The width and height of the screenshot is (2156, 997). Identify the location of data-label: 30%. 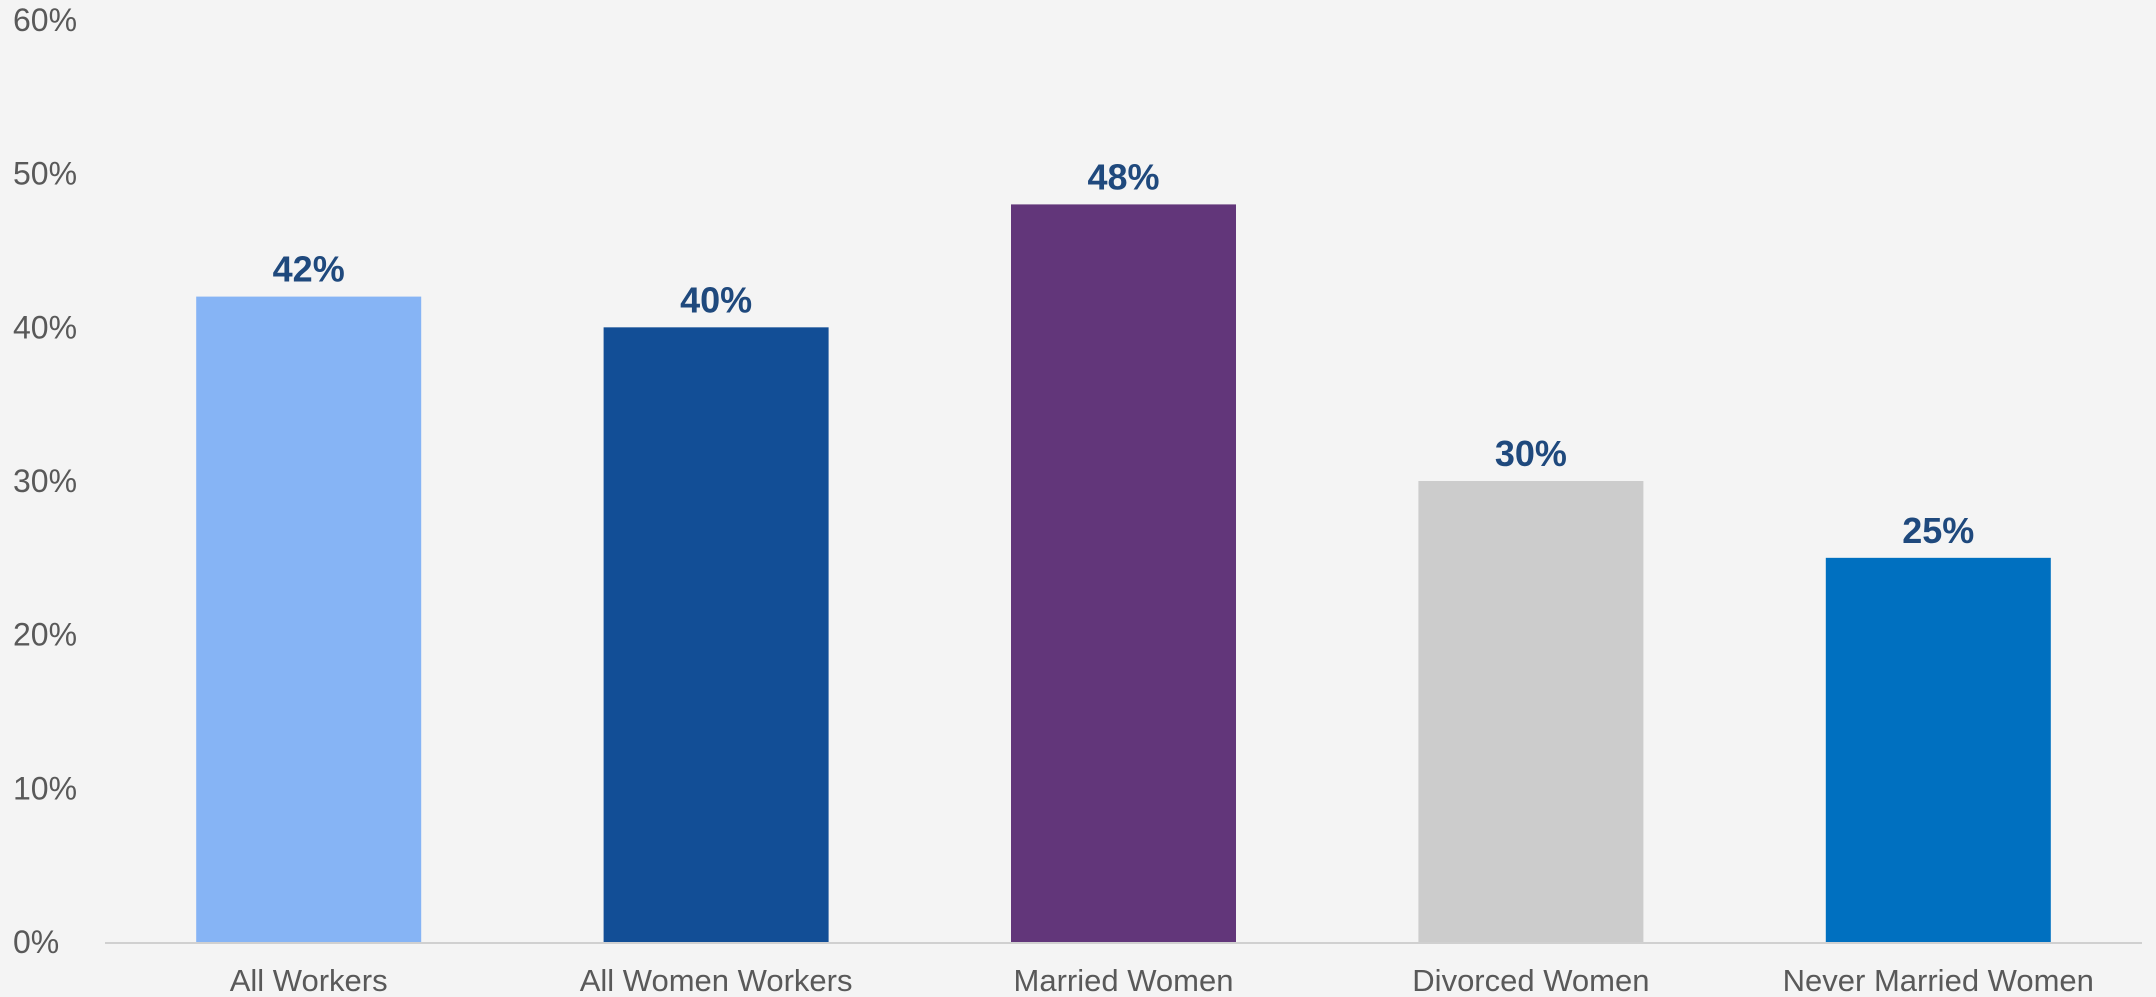
(1531, 453).